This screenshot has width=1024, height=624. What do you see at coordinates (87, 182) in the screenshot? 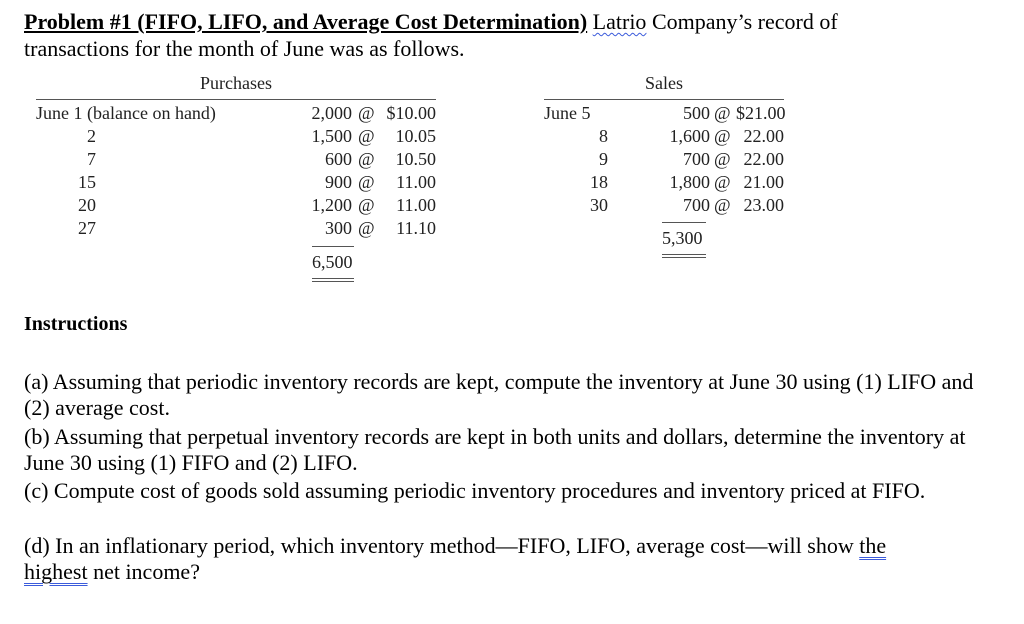
I see `row-date: 15` at bounding box center [87, 182].